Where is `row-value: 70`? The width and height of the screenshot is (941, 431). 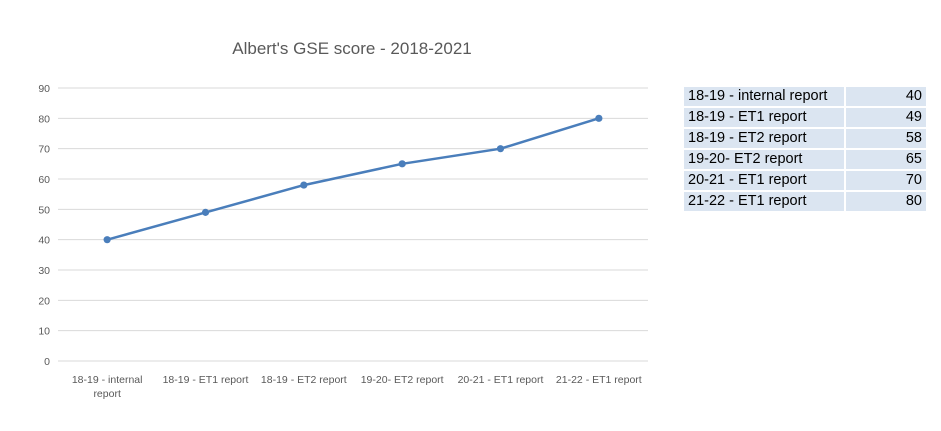
row-value: 70 is located at coordinates (885, 180).